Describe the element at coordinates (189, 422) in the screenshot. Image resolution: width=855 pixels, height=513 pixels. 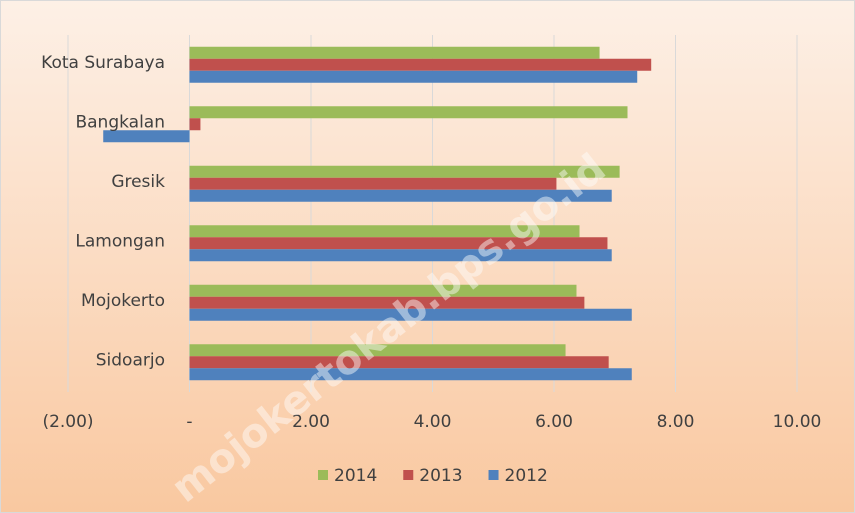
I see `x-tick-label: -` at that location.